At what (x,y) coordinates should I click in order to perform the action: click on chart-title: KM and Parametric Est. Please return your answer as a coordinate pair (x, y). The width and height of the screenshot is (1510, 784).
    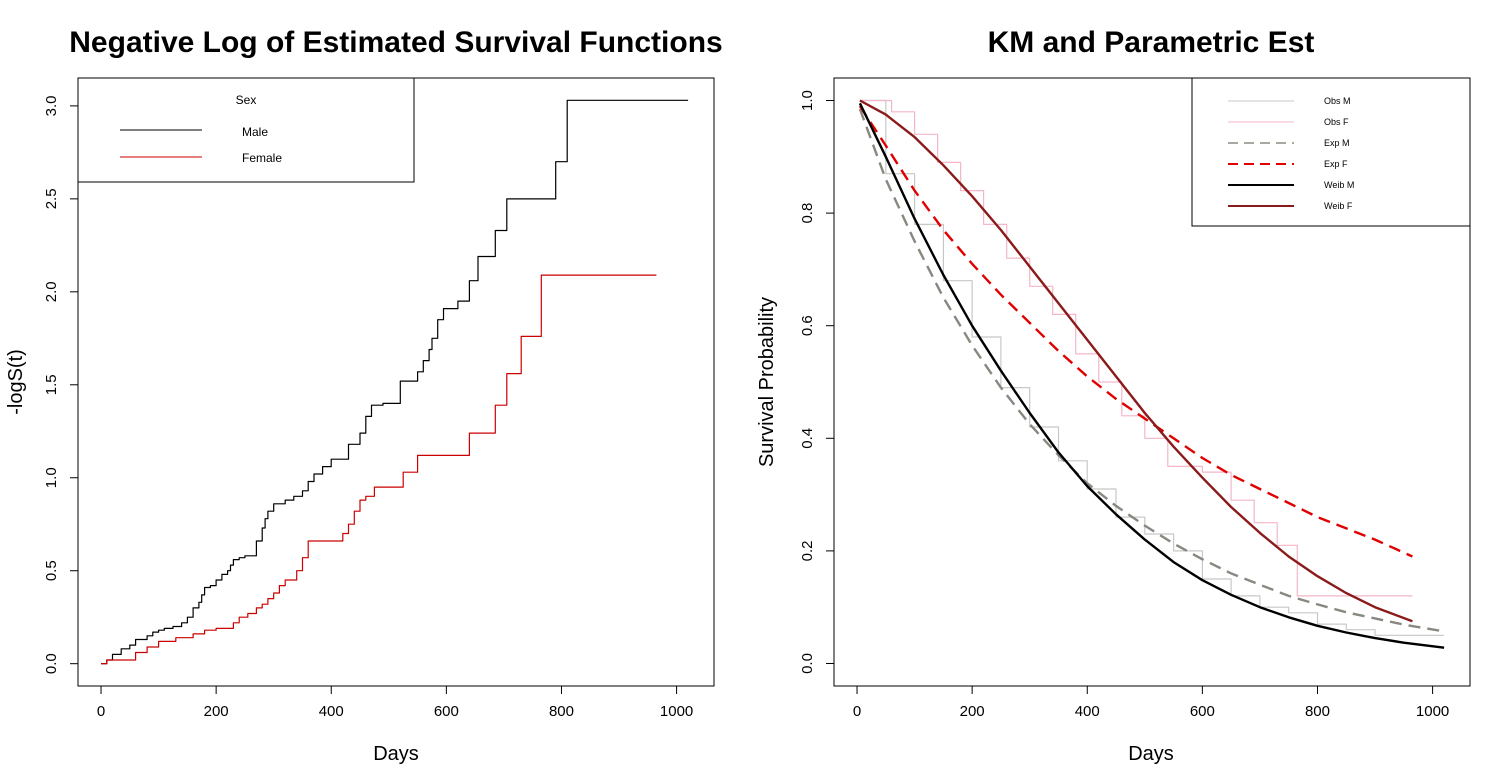
    Looking at the image, I should click on (1151, 42).